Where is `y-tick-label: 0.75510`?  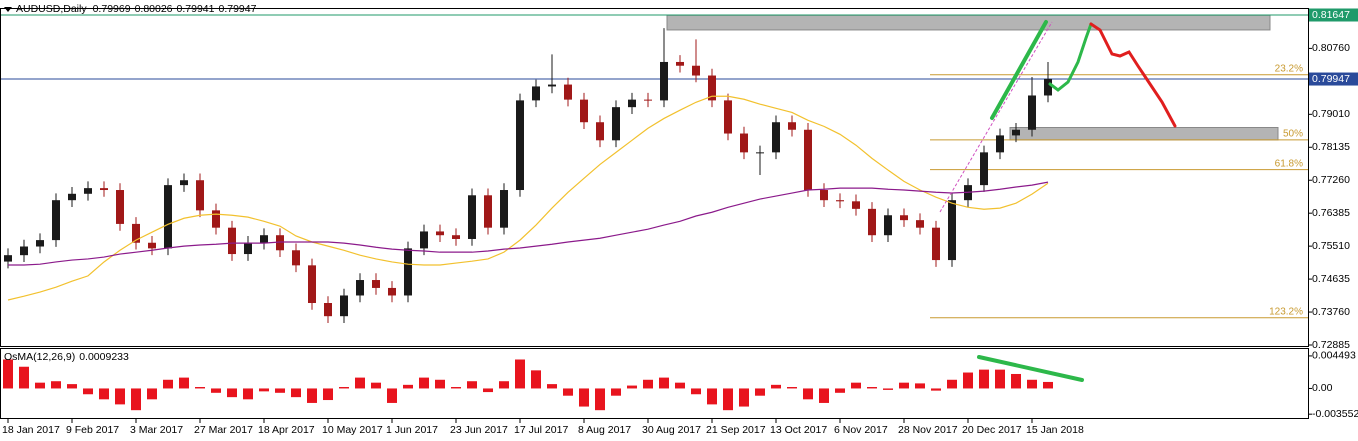
y-tick-label: 0.75510 is located at coordinates (1331, 246).